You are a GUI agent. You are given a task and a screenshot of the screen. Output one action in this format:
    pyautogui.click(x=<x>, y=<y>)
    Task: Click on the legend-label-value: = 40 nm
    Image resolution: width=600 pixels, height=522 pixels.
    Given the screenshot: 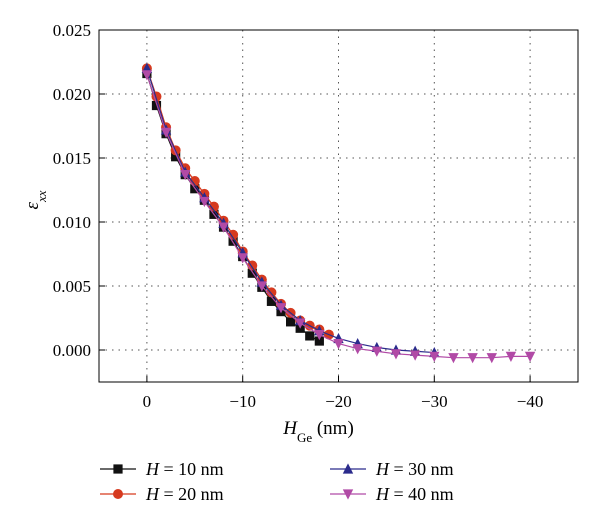 What is the action you would take?
    pyautogui.click(x=421, y=494)
    